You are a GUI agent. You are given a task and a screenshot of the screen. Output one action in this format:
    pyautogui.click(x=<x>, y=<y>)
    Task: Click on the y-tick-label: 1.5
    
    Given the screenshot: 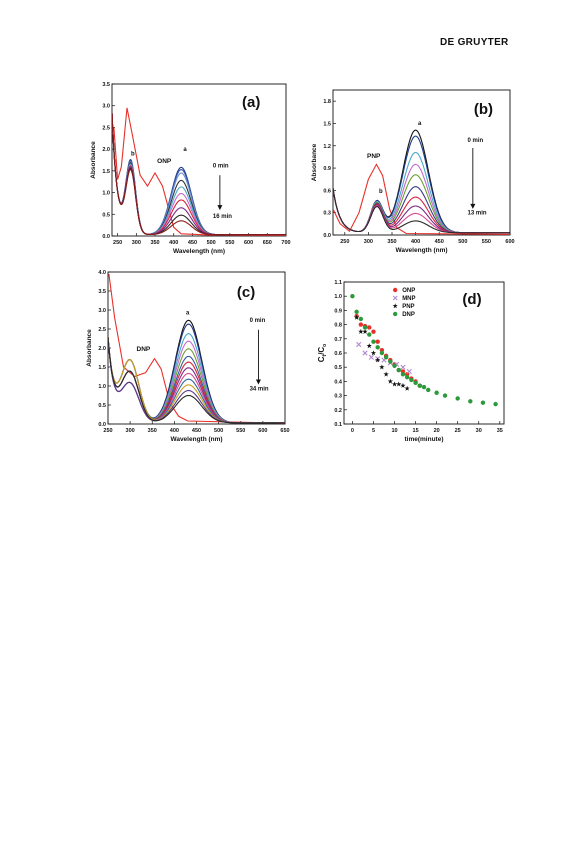 What is the action you would take?
    pyautogui.click(x=327, y=124)
    